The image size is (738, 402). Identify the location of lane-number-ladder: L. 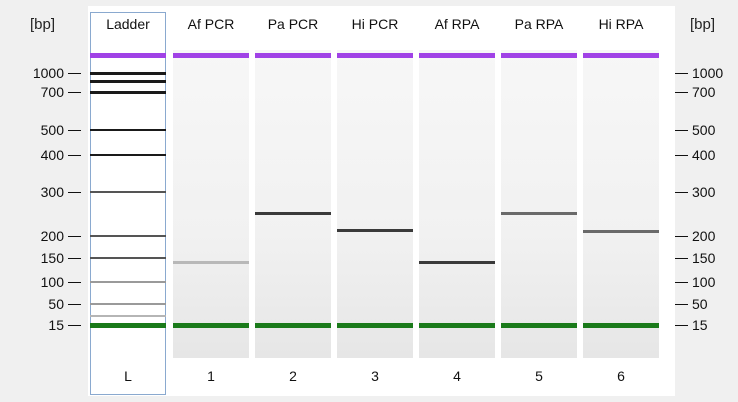
(128, 376).